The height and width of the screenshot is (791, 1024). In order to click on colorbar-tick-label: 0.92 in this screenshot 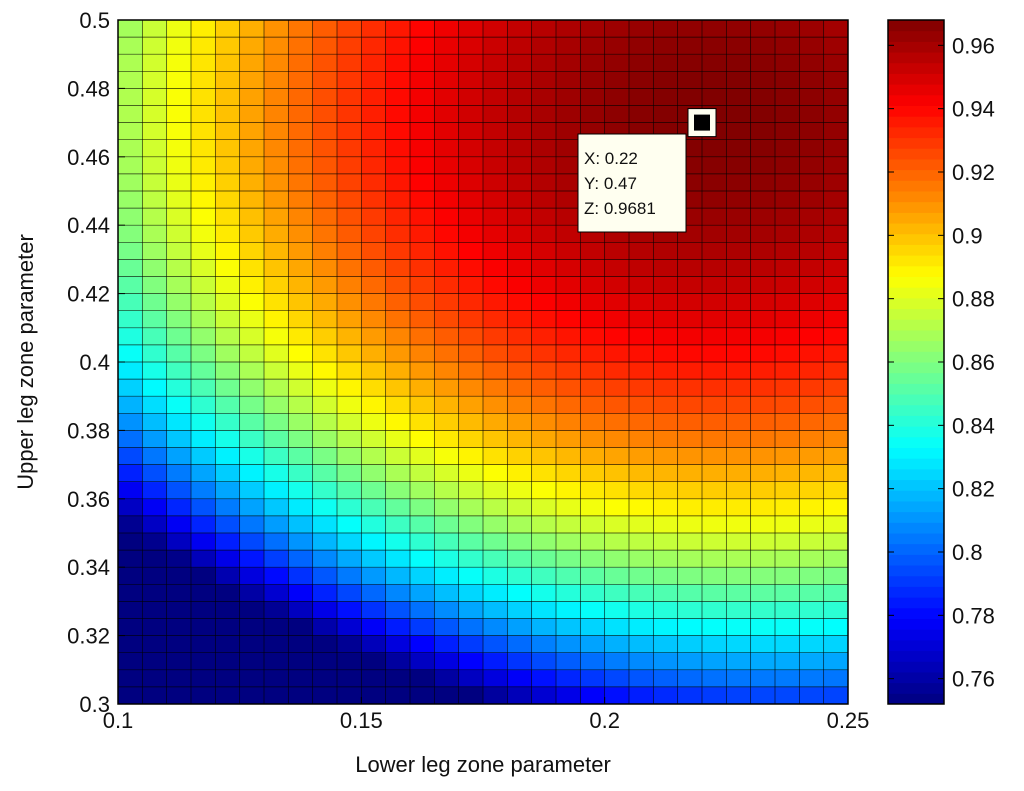, I will do `click(973, 172)`.